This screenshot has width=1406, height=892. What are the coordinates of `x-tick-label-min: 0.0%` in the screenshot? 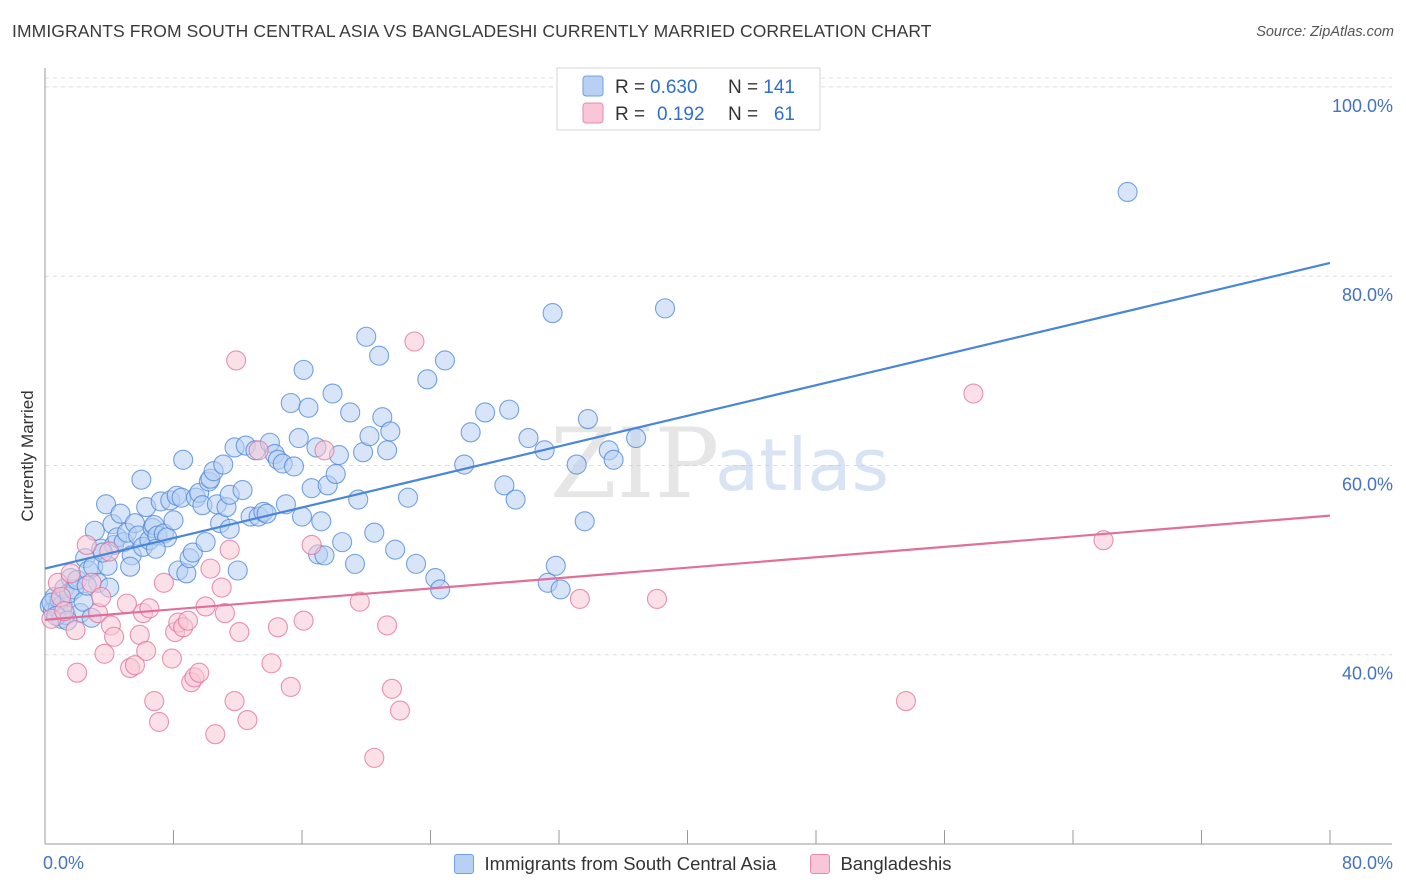 It's located at (63, 863).